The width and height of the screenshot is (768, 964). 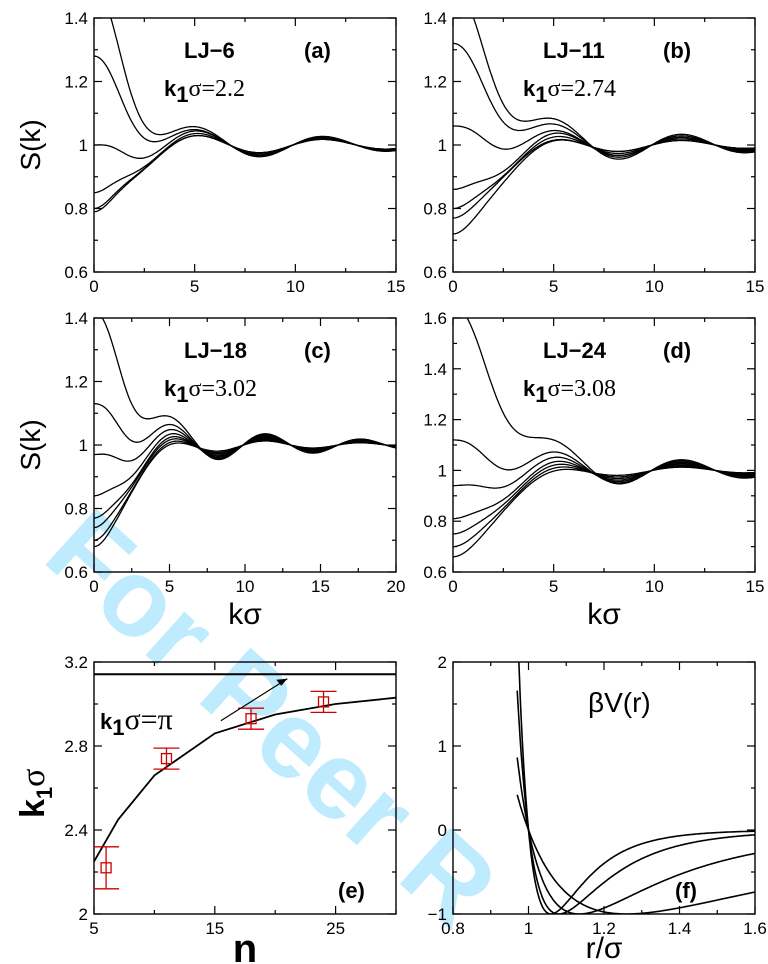 What do you see at coordinates (677, 350) in the screenshot?
I see `panel-tag: (d)` at bounding box center [677, 350].